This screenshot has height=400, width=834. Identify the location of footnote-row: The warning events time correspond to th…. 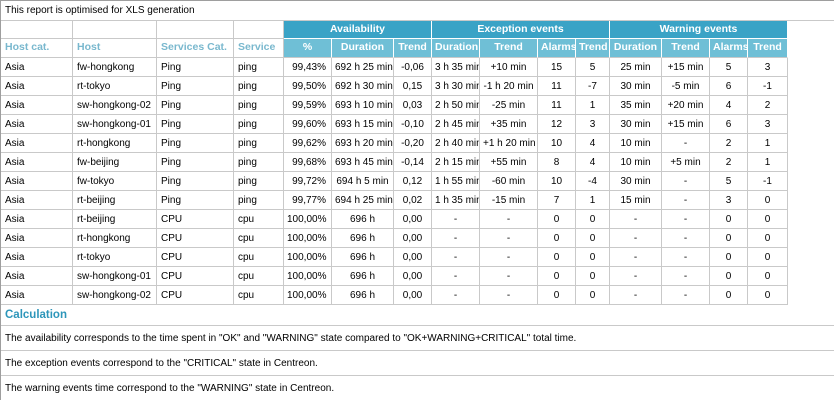
(417, 388).